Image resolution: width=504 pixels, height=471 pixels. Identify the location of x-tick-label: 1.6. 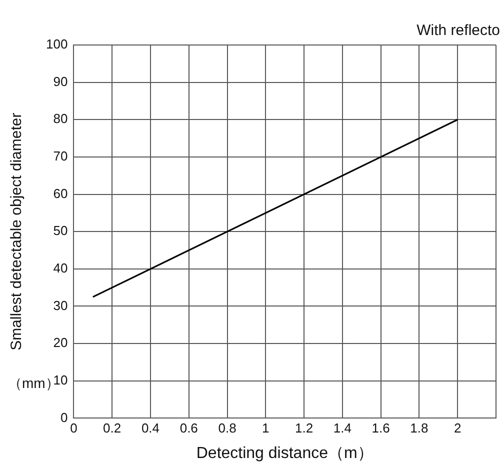
(381, 428).